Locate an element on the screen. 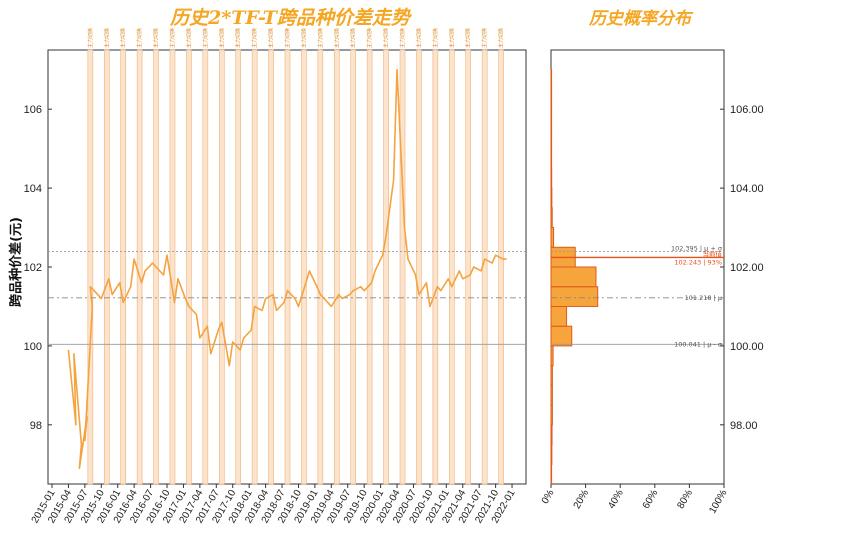 The image size is (847, 538). y-tick-label: 104 is located at coordinates (33, 189).